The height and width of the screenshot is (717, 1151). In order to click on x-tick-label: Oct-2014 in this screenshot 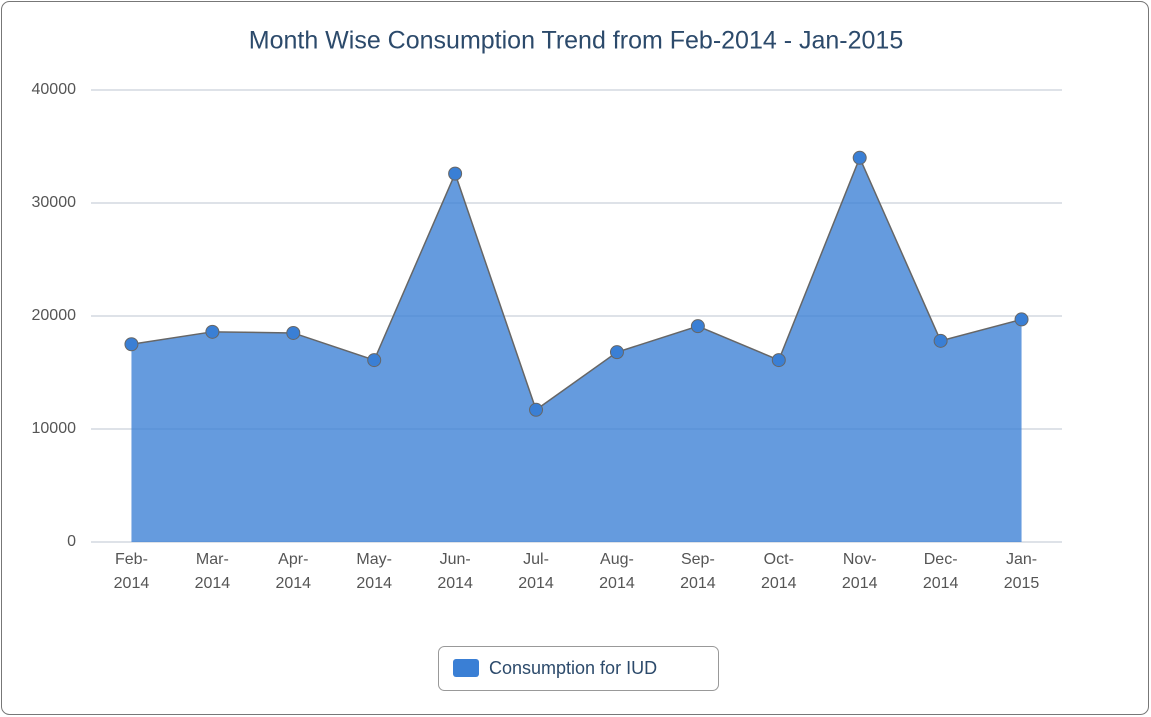, I will do `click(779, 571)`.